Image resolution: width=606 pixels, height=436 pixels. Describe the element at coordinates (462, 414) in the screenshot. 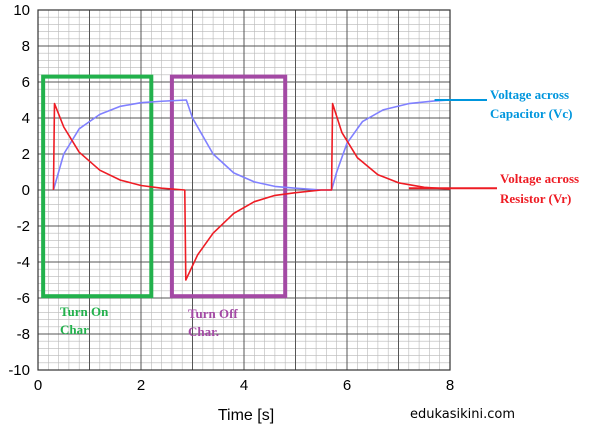

I see `watermark: edukasikini.com` at that location.